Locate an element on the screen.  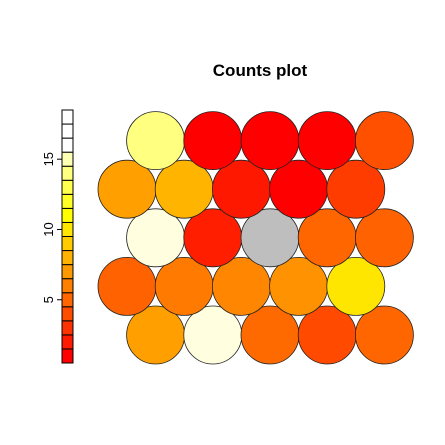
color-legend is located at coordinates (67, 236).